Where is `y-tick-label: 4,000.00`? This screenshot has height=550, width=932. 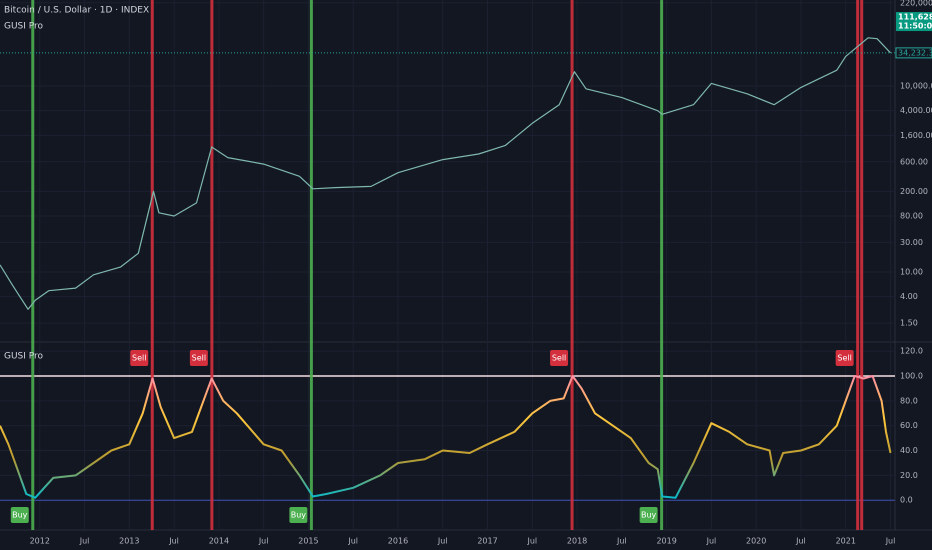 y-tick-label: 4,000.00 is located at coordinates (916, 110).